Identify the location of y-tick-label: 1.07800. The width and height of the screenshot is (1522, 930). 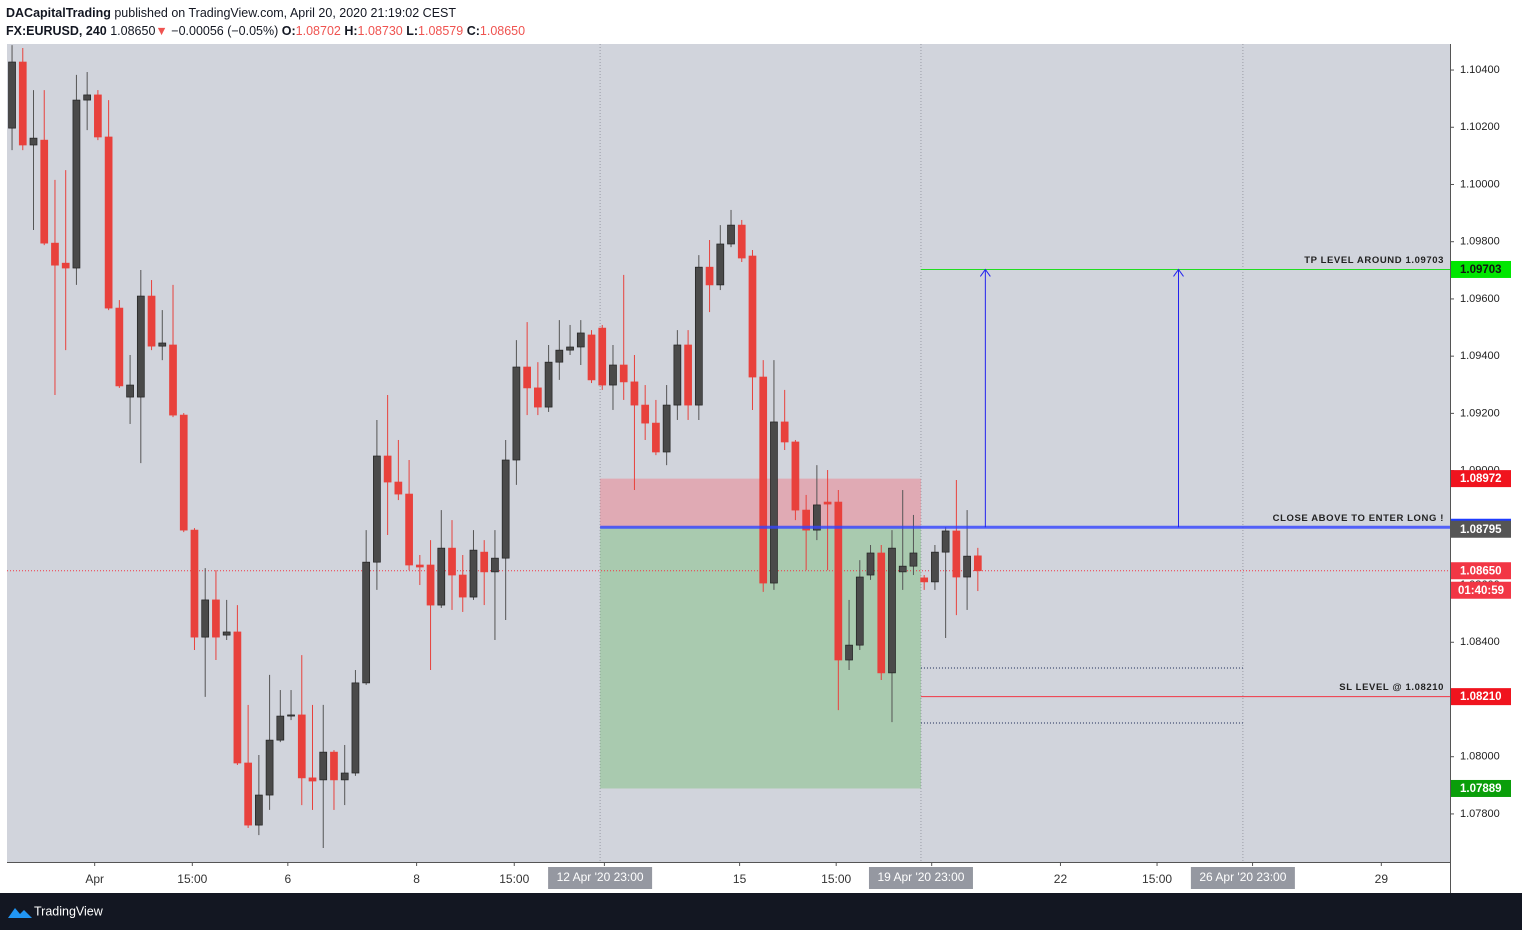
(1480, 814).